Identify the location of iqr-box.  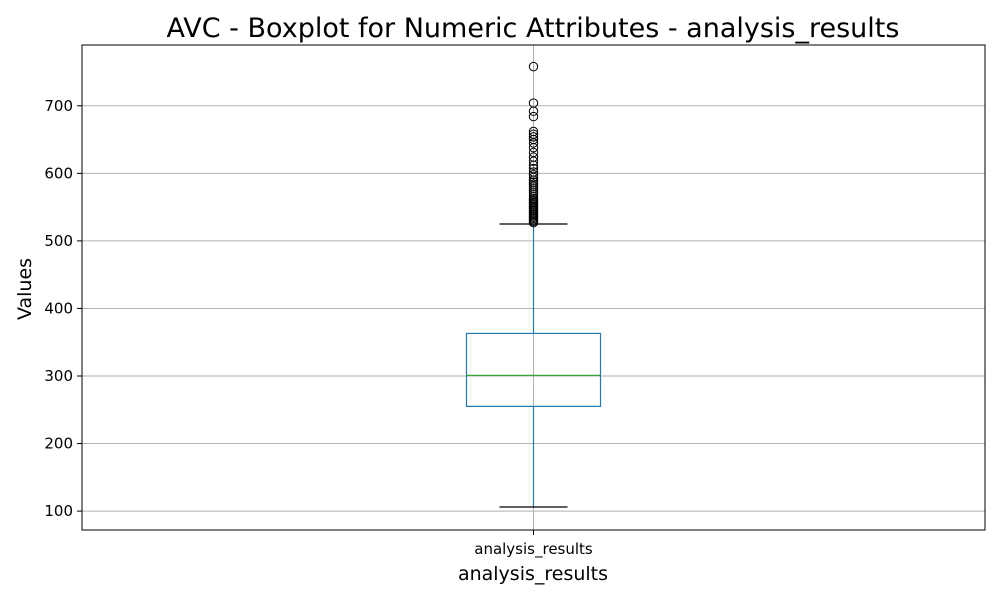
(533, 369).